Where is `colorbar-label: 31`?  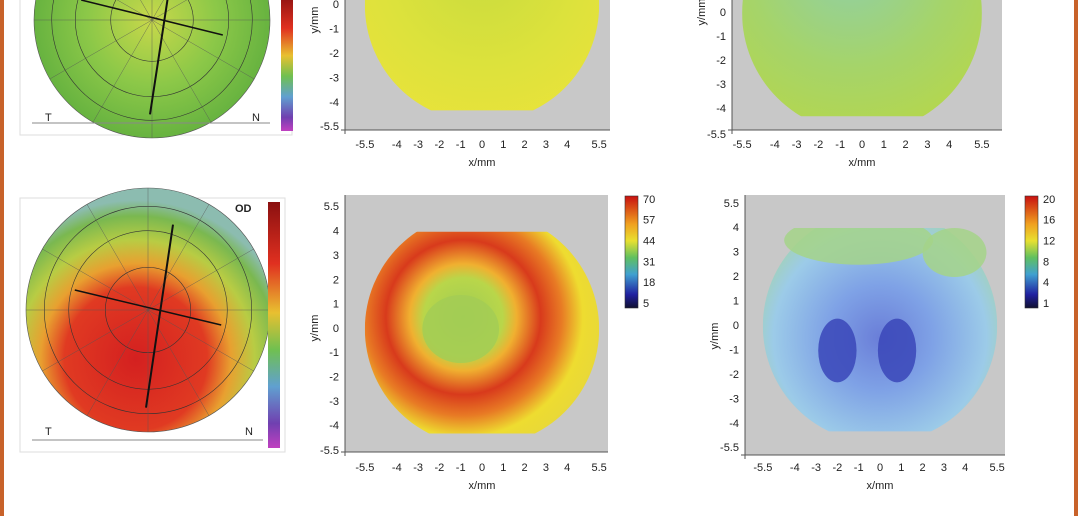 colorbar-label: 31 is located at coordinates (649, 262).